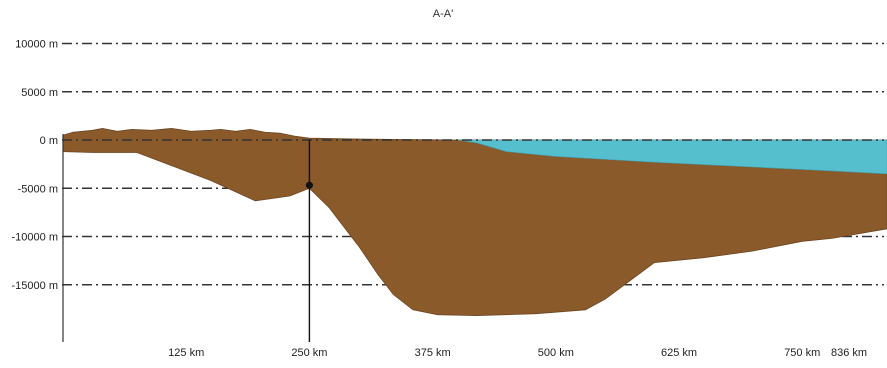 This screenshot has height=368, width=887. I want to click on x-tick-label: 375 km, so click(433, 353).